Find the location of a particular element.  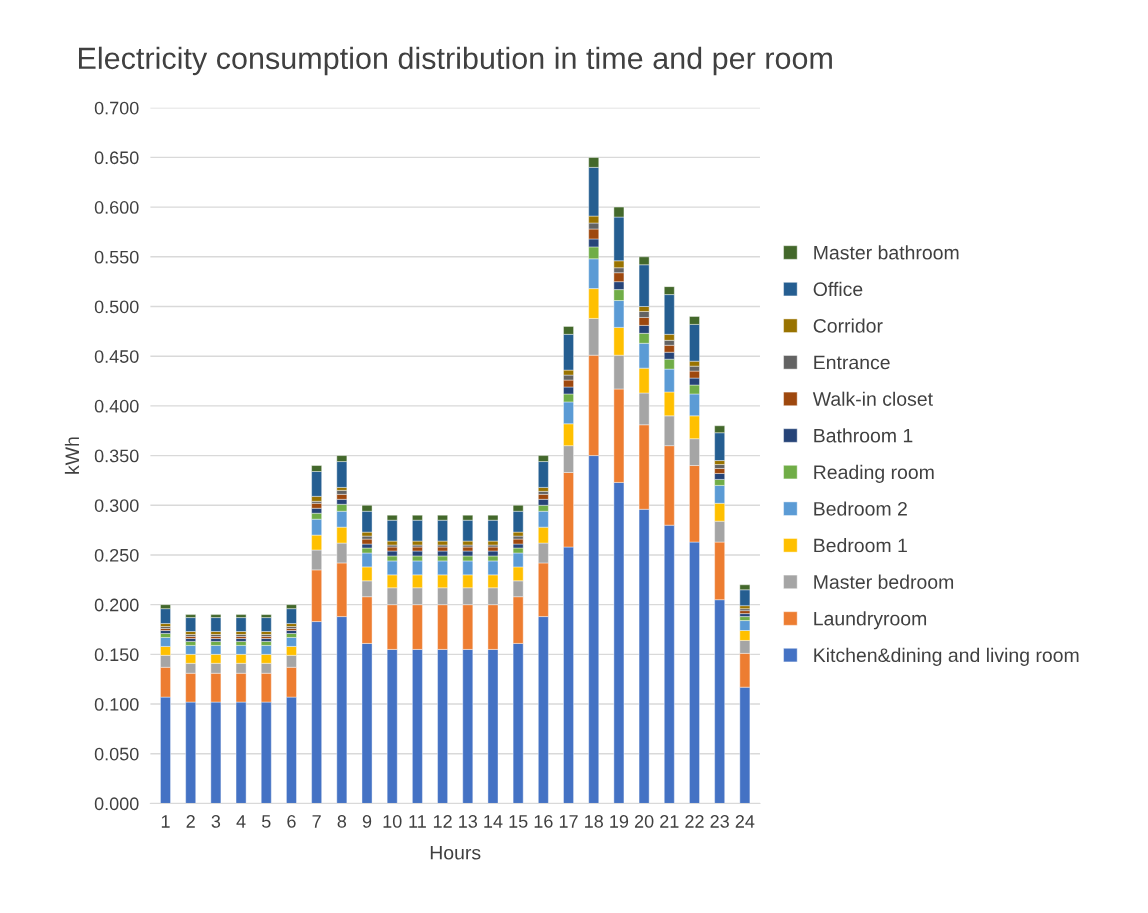

x-tick-label: 5 is located at coordinates (266, 821).